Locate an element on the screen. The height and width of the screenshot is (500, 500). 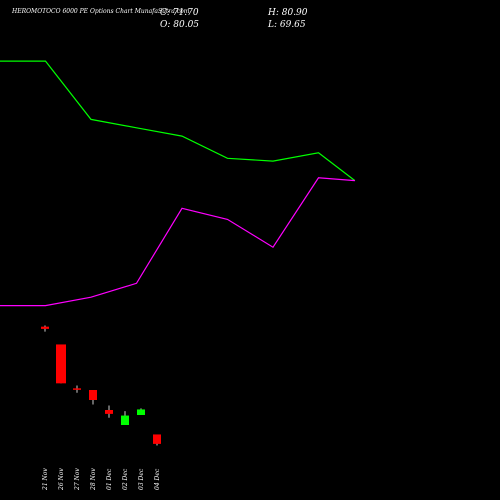
high-value: H: 80.90 is located at coordinates (288, 13).